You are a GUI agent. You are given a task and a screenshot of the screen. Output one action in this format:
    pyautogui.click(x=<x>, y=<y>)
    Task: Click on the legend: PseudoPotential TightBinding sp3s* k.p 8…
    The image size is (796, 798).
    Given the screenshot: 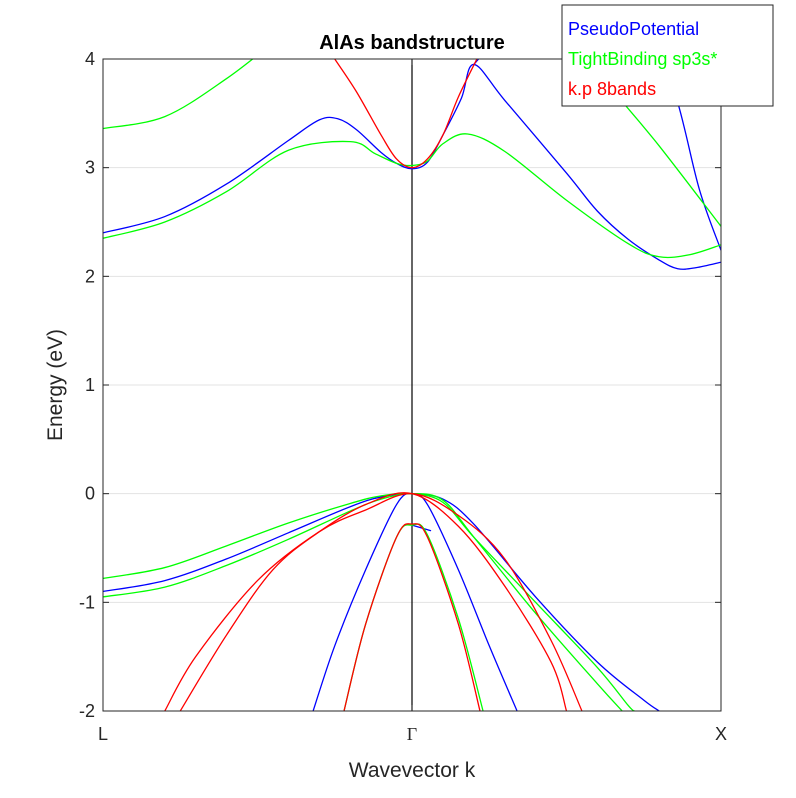 What is the action you would take?
    pyautogui.click(x=667, y=55)
    